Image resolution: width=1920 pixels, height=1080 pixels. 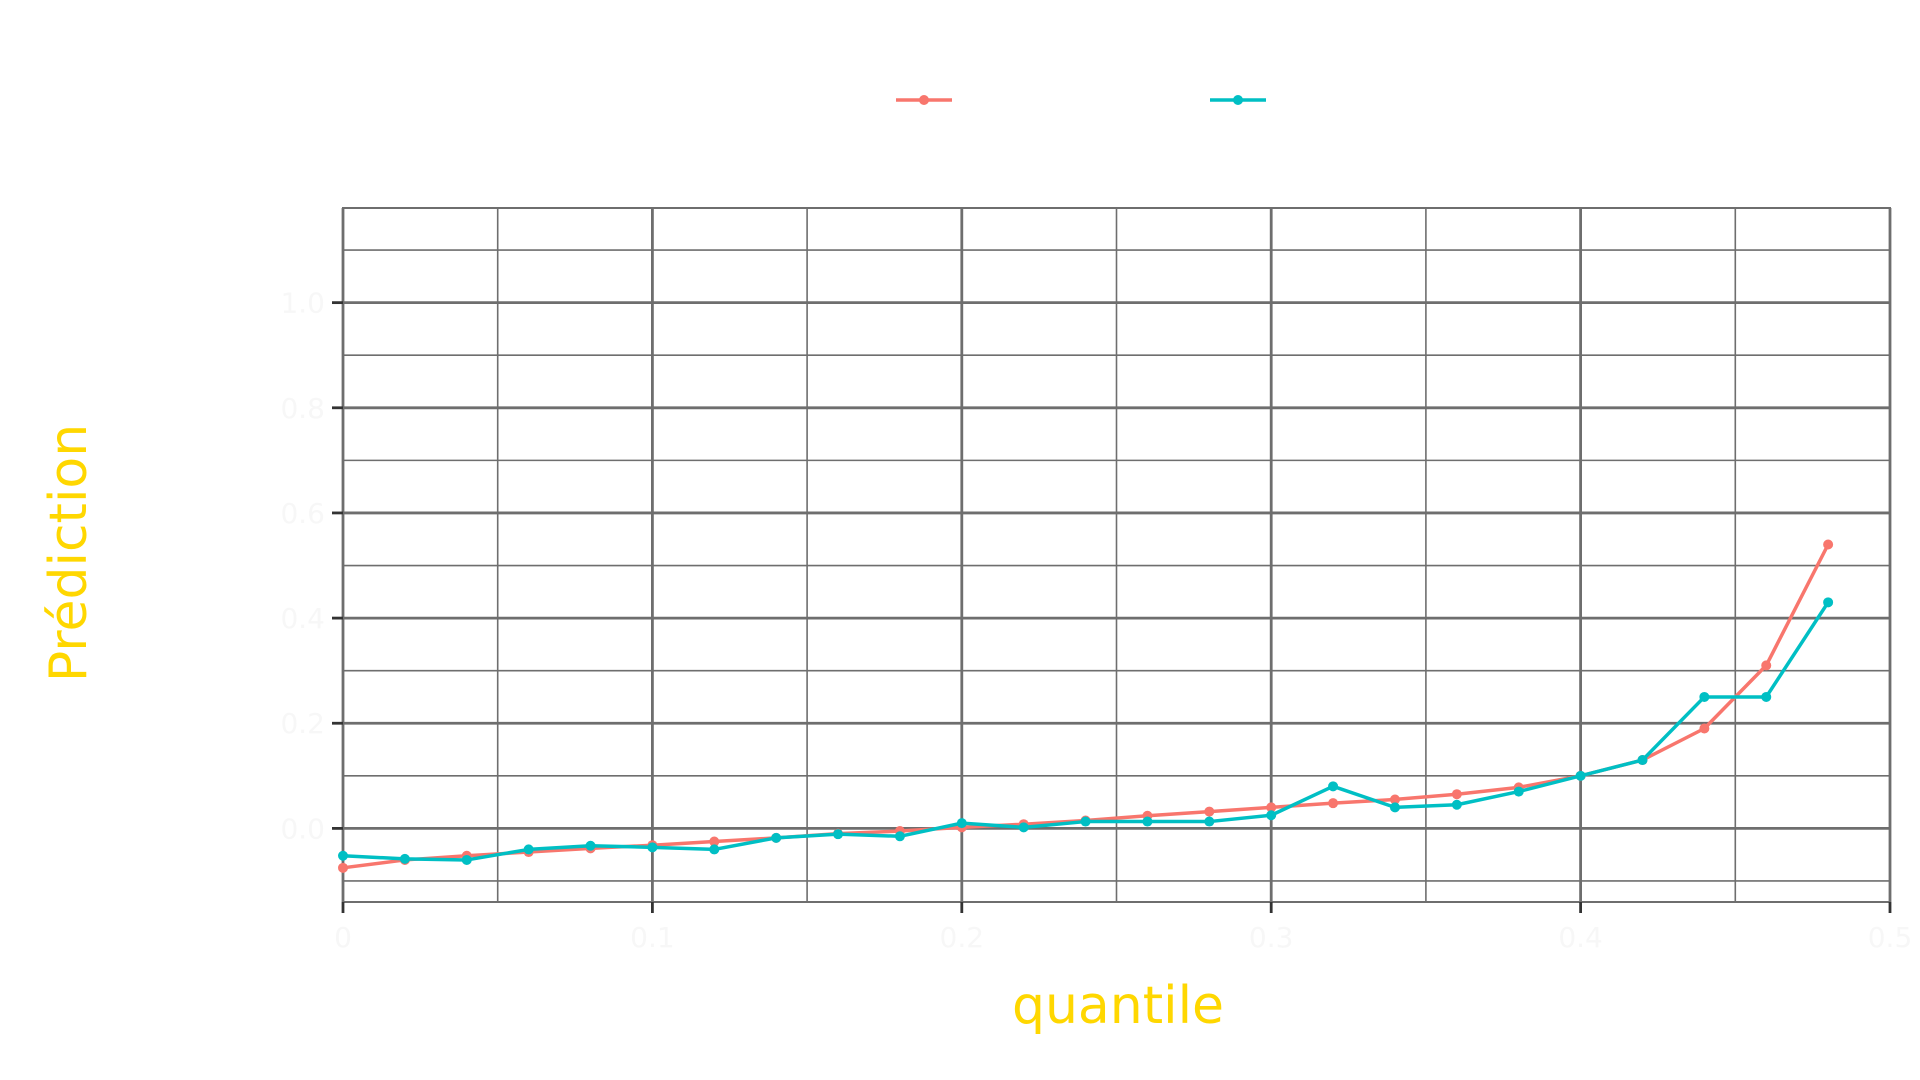 What do you see at coordinates (302, 828) in the screenshot?
I see `y-tick-label: 0.0` at bounding box center [302, 828].